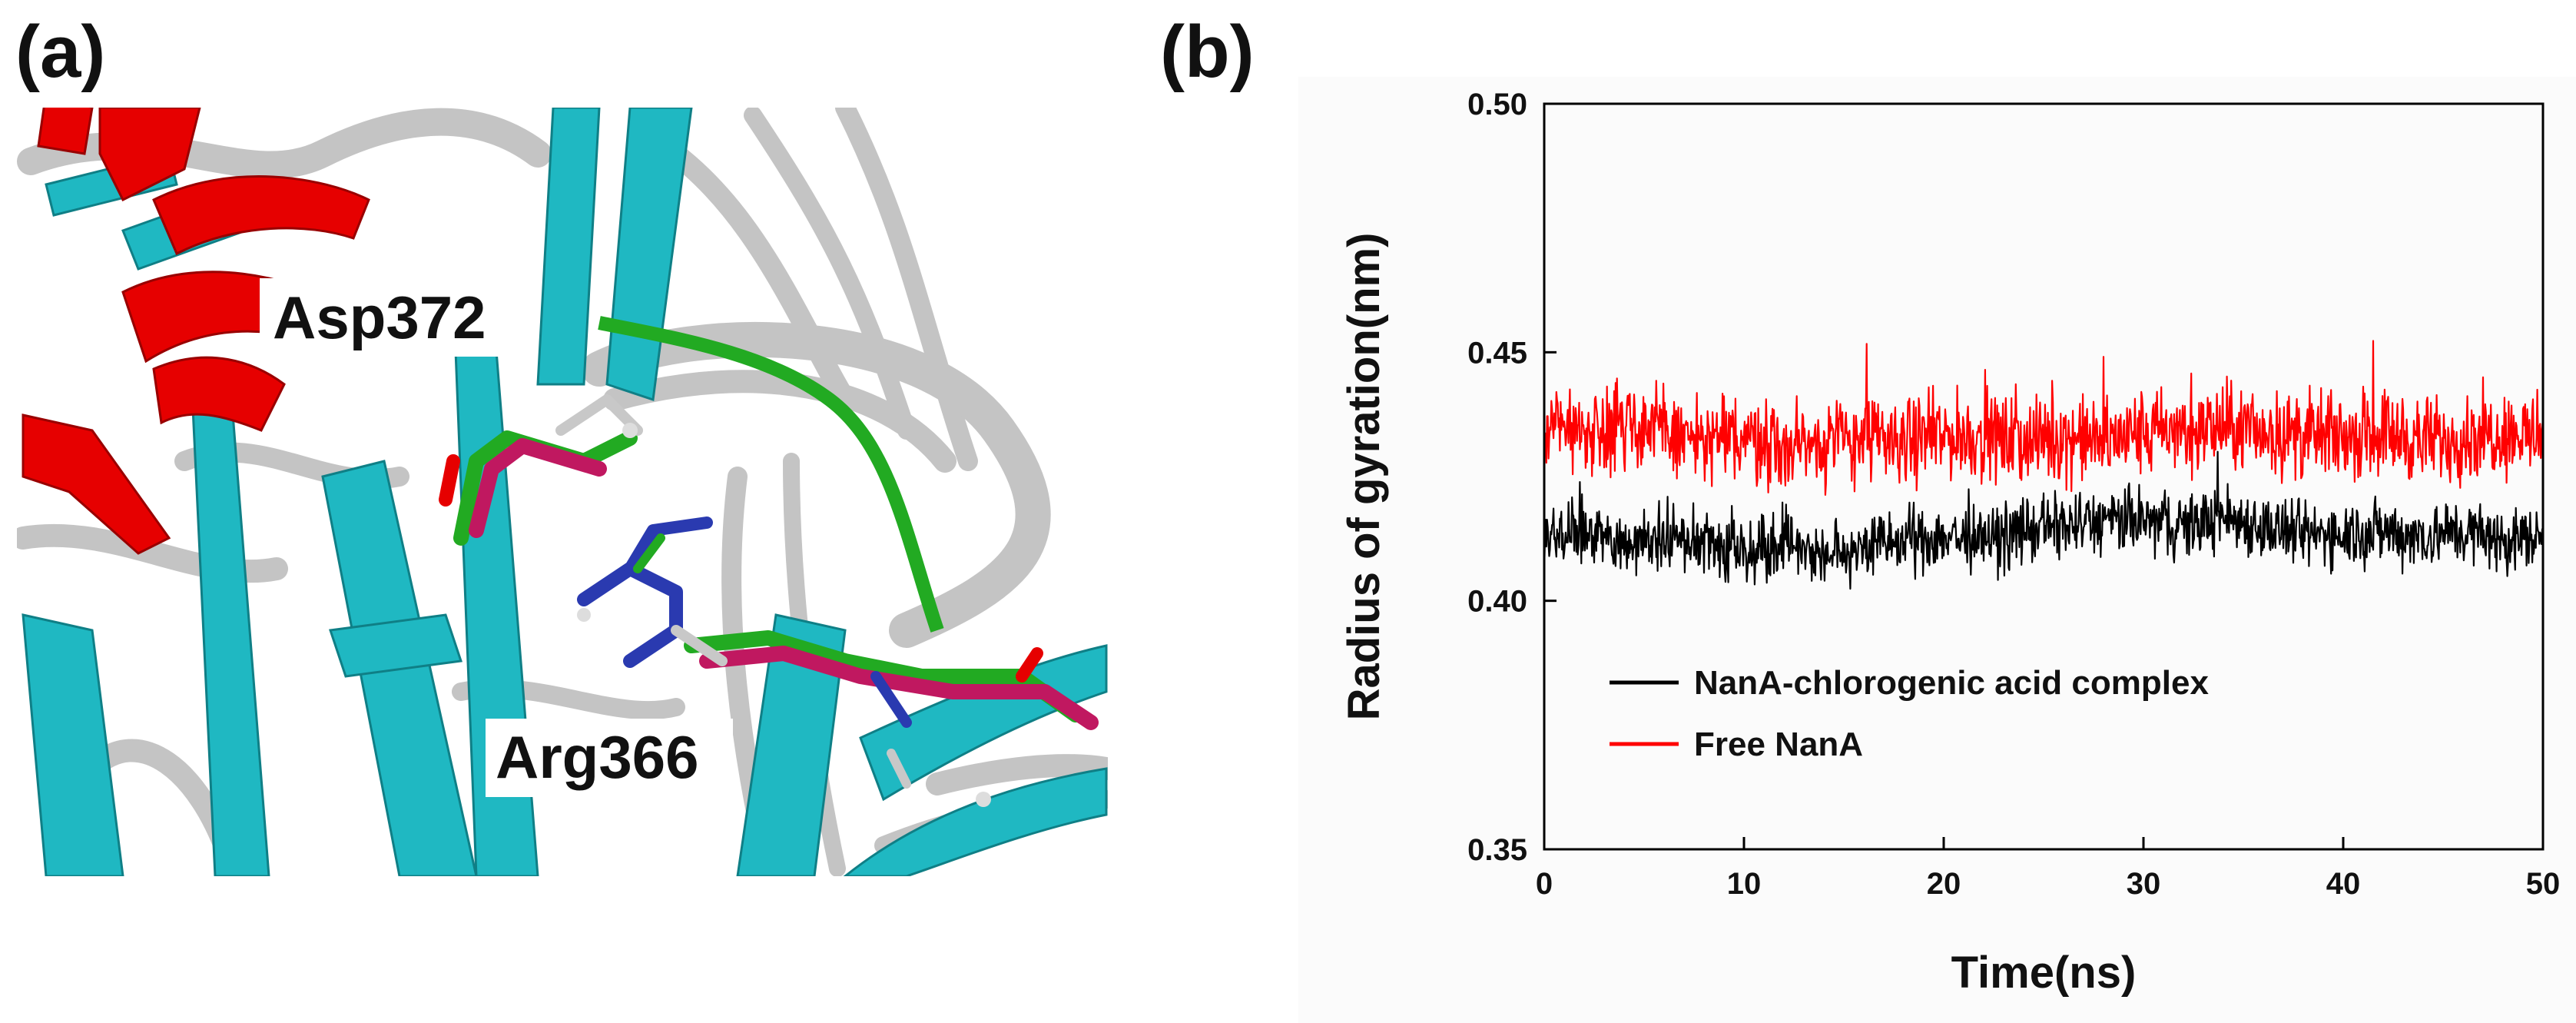 This screenshot has width=2576, height=1023. What do you see at coordinates (2343, 884) in the screenshot?
I see `x-tick-label: 40` at bounding box center [2343, 884].